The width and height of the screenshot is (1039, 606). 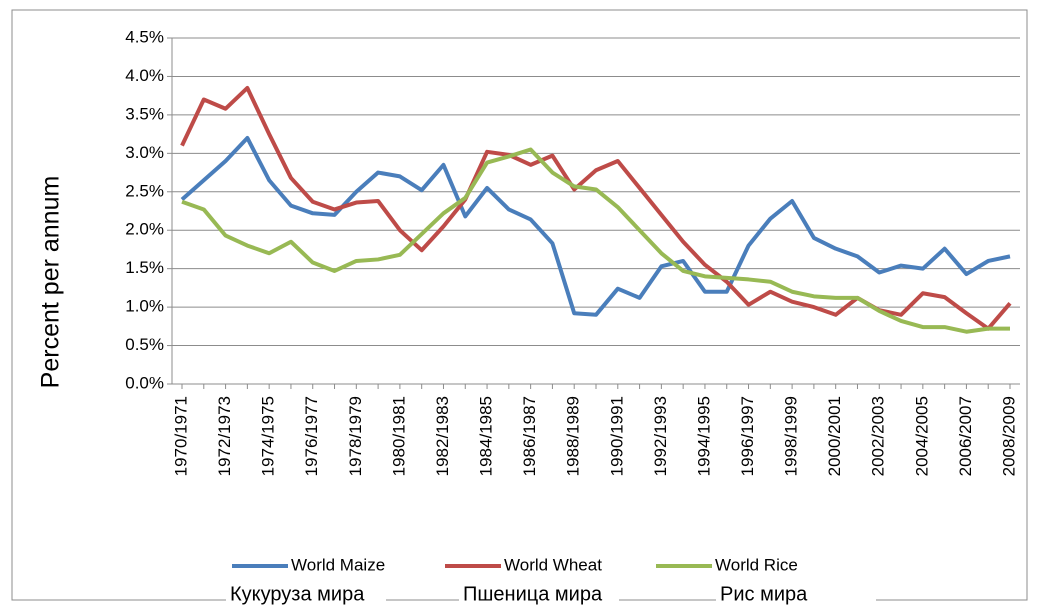 I want to click on y-tick-label: 3.0%, so click(x=144, y=152).